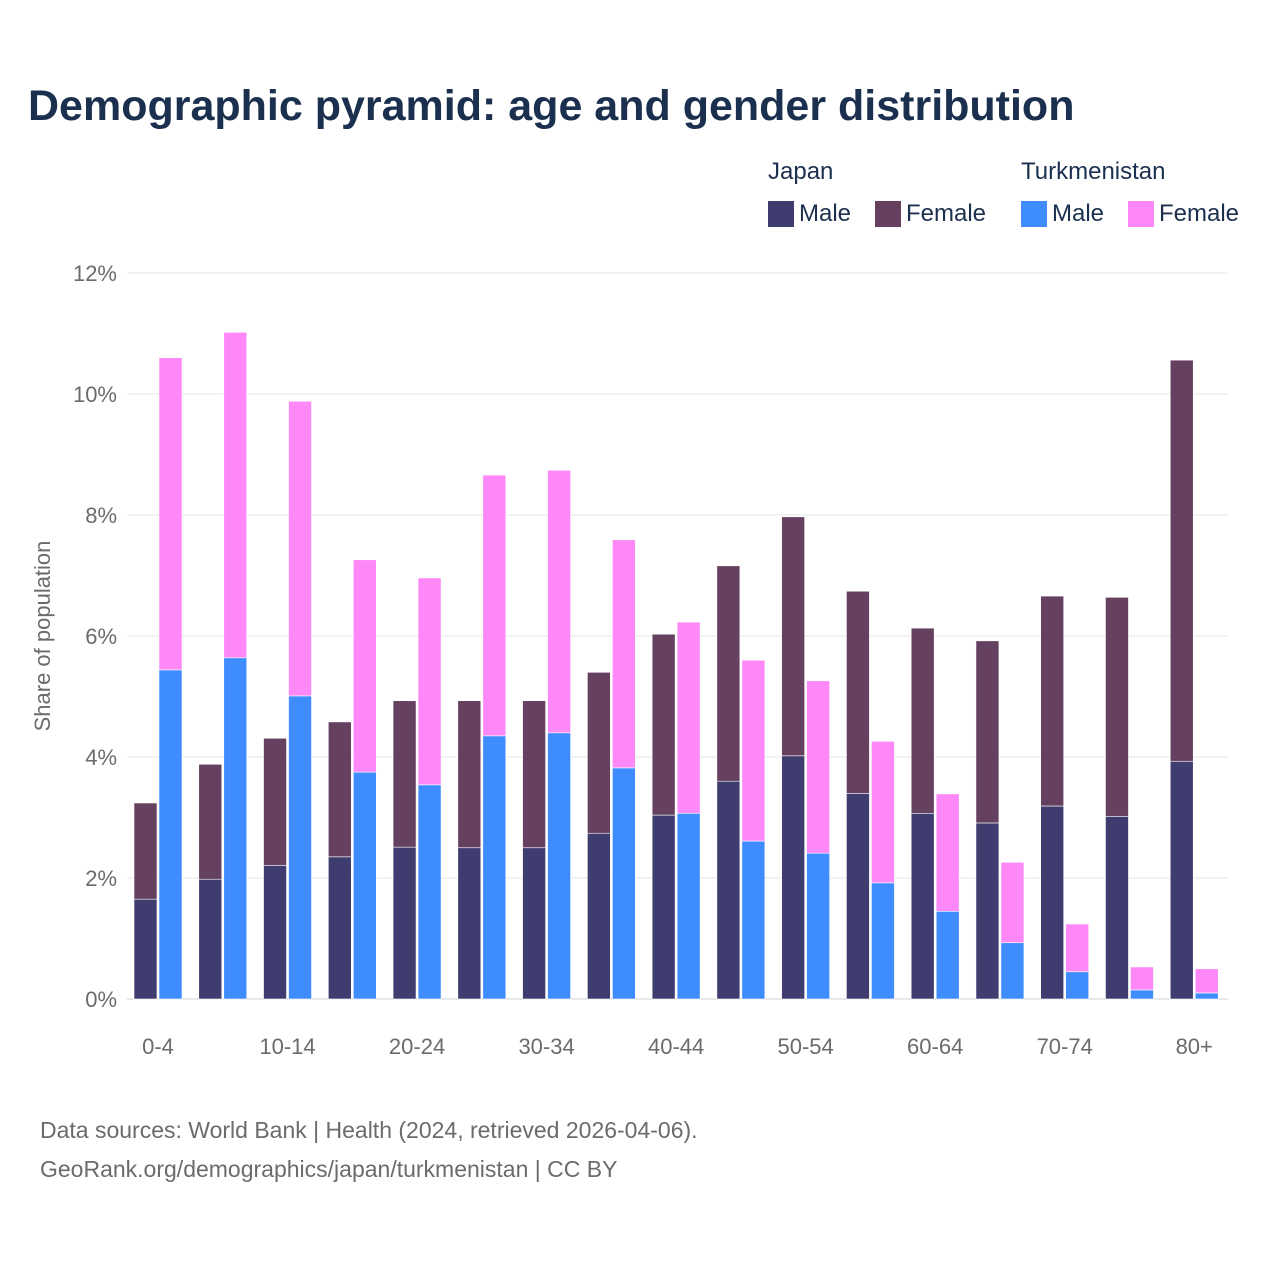  What do you see at coordinates (1065, 1046) in the screenshot?
I see `x-tick-label: 70-74` at bounding box center [1065, 1046].